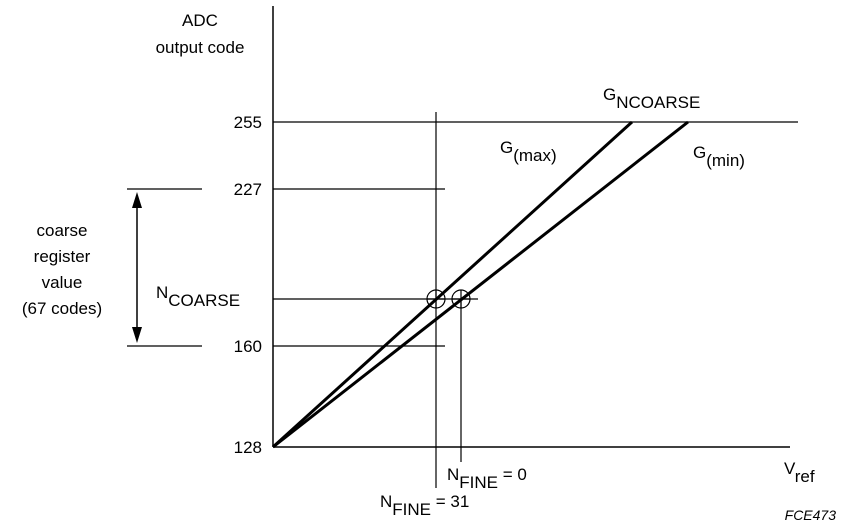  What do you see at coordinates (61, 230) in the screenshot?
I see `coarse-note-line1: coarse` at bounding box center [61, 230].